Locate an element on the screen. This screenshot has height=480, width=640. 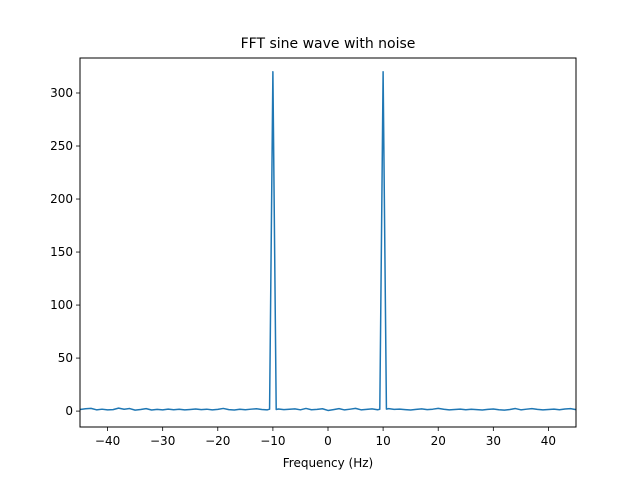
x-axis: −40 −30 −20 −10 0 10 20 30 40 is located at coordinates (325, 437).